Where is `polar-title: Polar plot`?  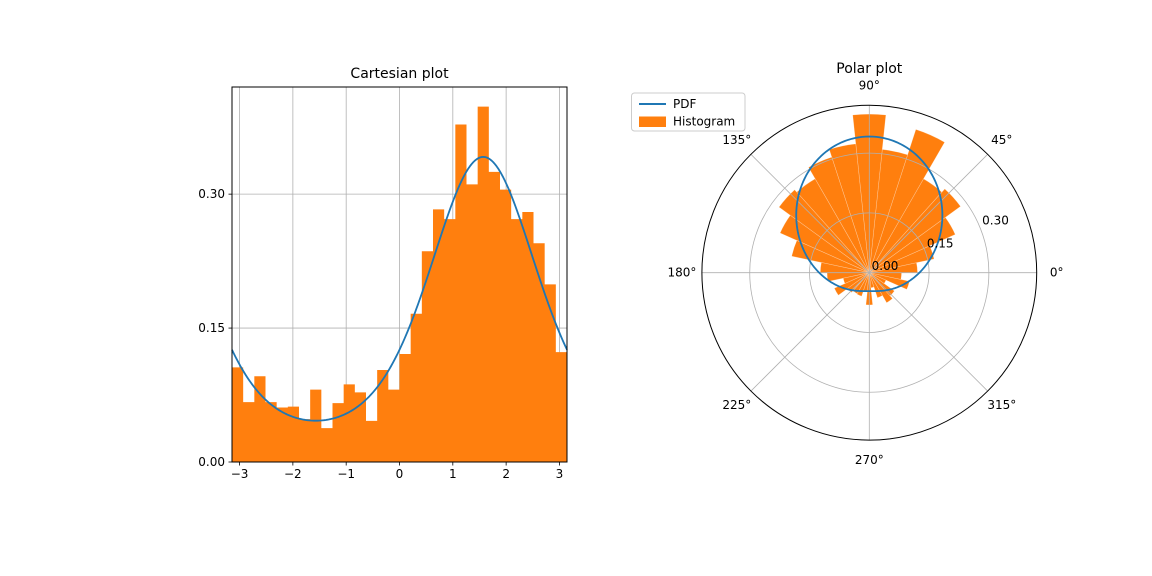 polar-title: Polar plot is located at coordinates (869, 69).